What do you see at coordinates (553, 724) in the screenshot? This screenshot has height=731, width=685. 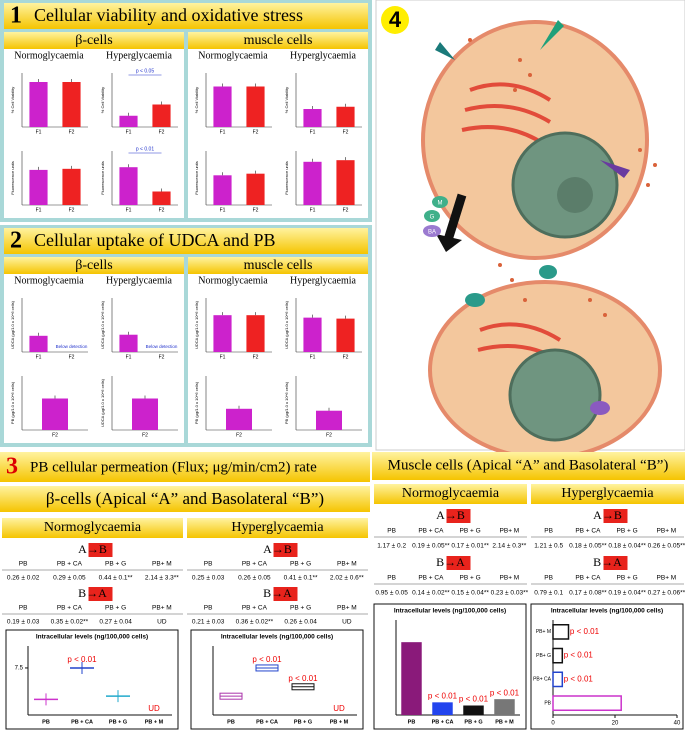 I see `x-tick-label: 0` at bounding box center [553, 724].